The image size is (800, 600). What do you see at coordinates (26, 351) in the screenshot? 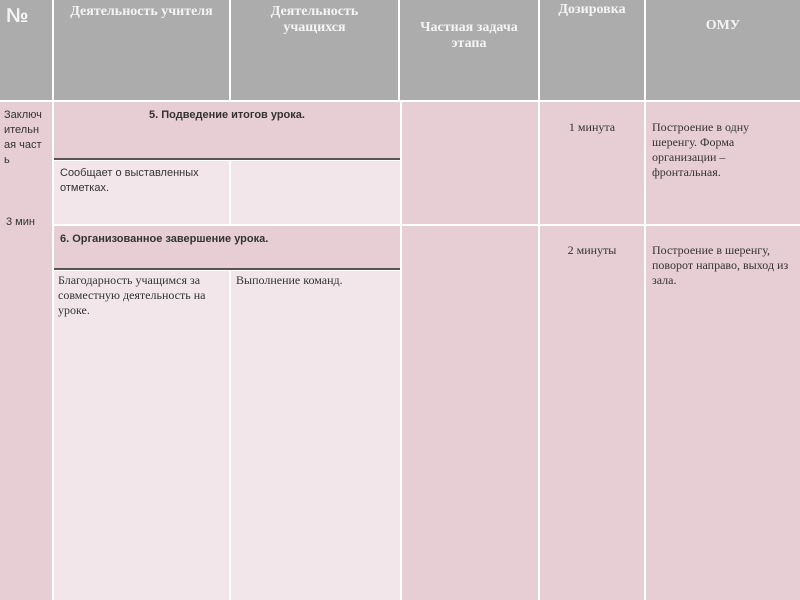
I see `part-cell: Заключ ительн ая часть 3 мин` at bounding box center [26, 351].